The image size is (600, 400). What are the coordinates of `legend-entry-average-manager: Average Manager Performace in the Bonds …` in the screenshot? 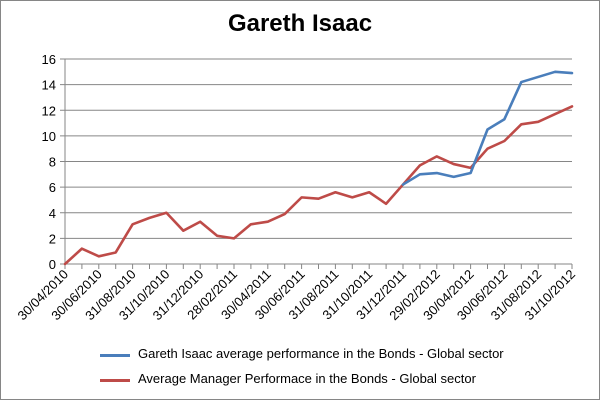 It's located at (340, 380).